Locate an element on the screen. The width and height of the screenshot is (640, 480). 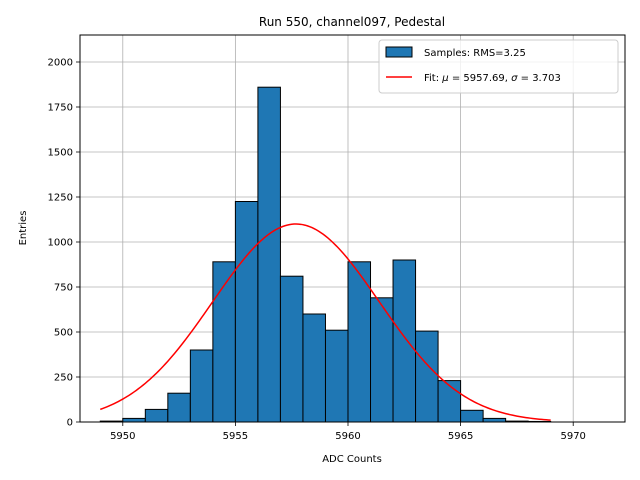
x-tick-label: 5950 is located at coordinates (122, 436).